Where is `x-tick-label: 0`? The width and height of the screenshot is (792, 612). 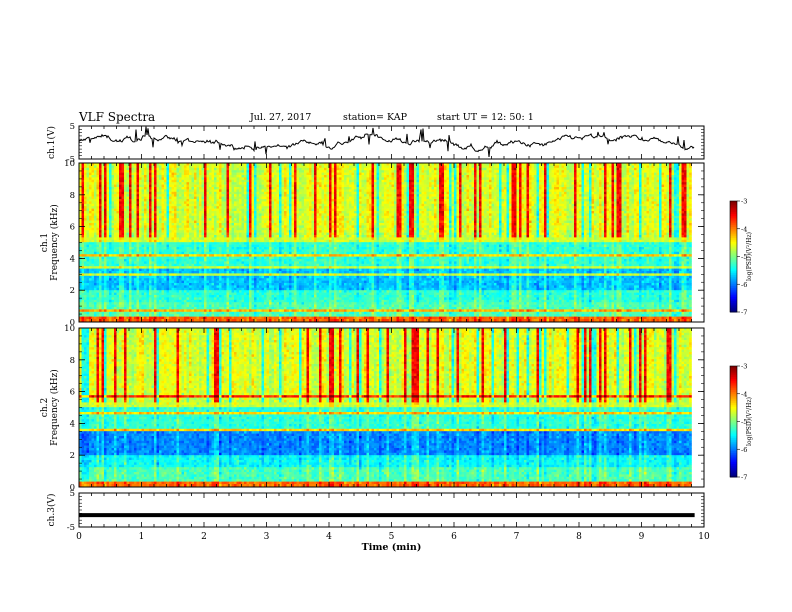 x-tick-label: 0 is located at coordinates (79, 537).